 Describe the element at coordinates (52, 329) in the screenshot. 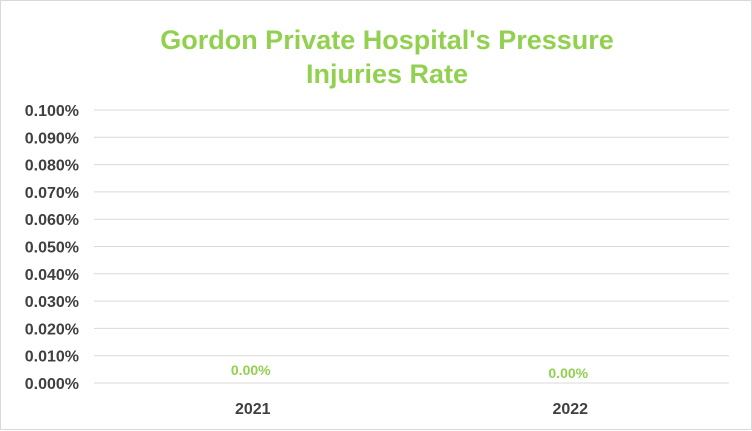

I see `y-tick-label: 0.020%` at that location.